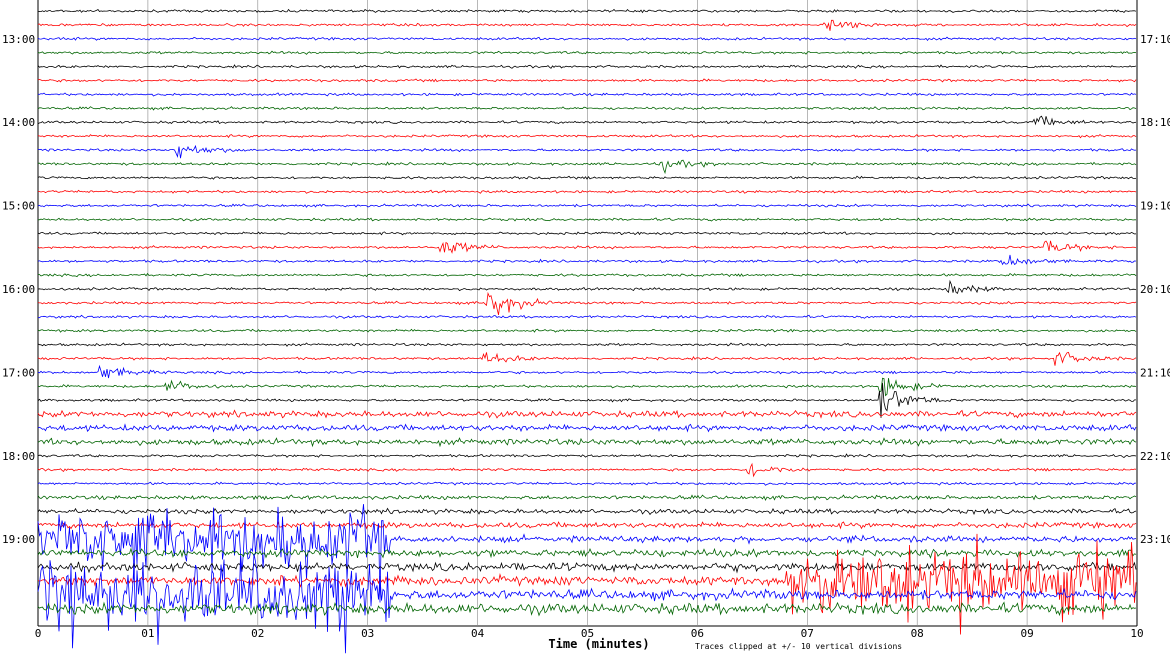 The image size is (1170, 658). Describe the element at coordinates (598, 644) in the screenshot. I see `x-axis-title: Time (minutes)` at that location.